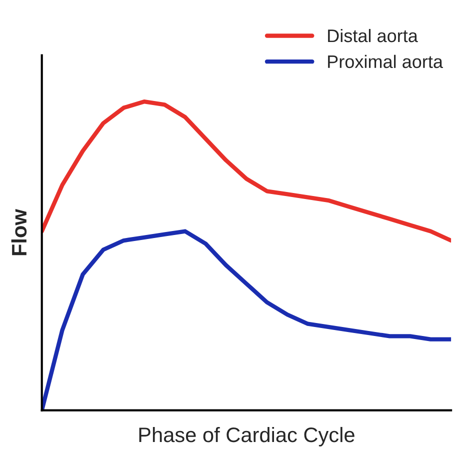 This screenshot has height=461, width=465. I want to click on legend-label: Proximal aorta, so click(385, 61).